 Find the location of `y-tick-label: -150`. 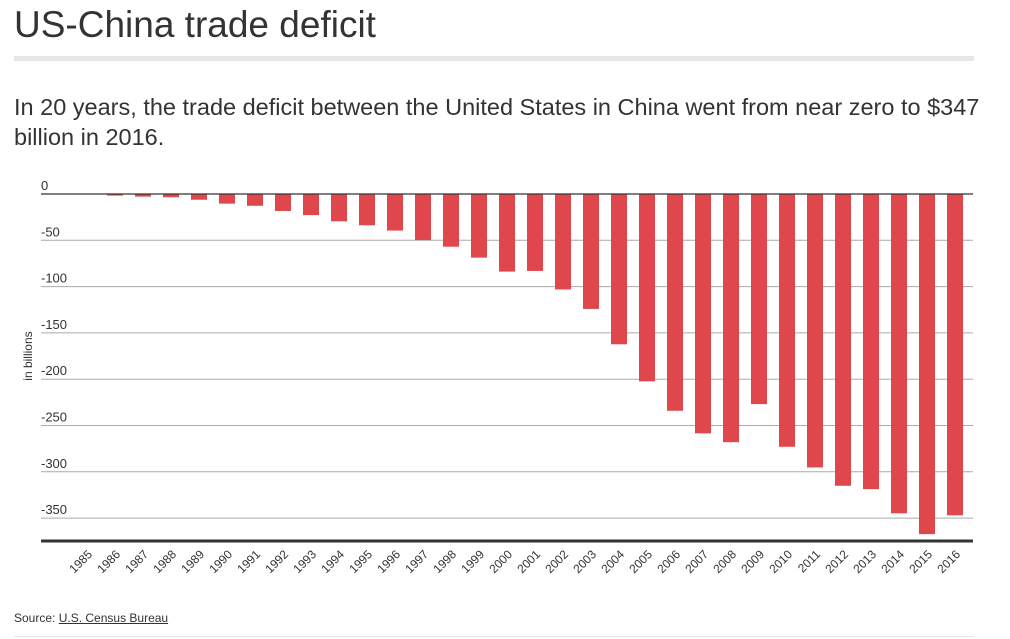

y-tick-label: -150 is located at coordinates (54, 324).